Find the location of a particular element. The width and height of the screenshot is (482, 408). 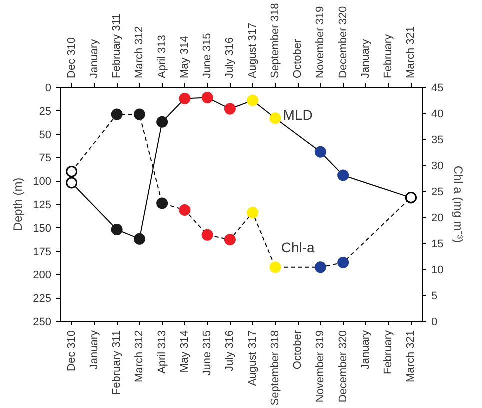

x-tick-label: Dec 310 is located at coordinates (72, 351).